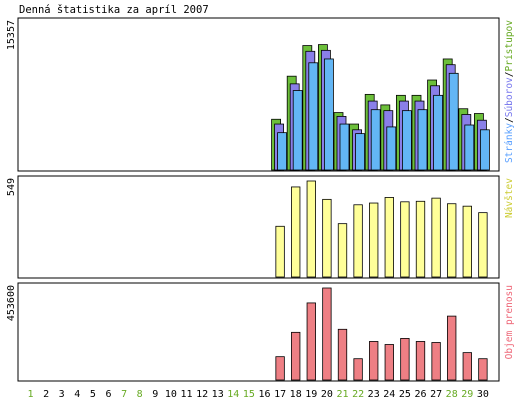 The image size is (517, 405). I want to click on day-label-5: 5, so click(93, 394).